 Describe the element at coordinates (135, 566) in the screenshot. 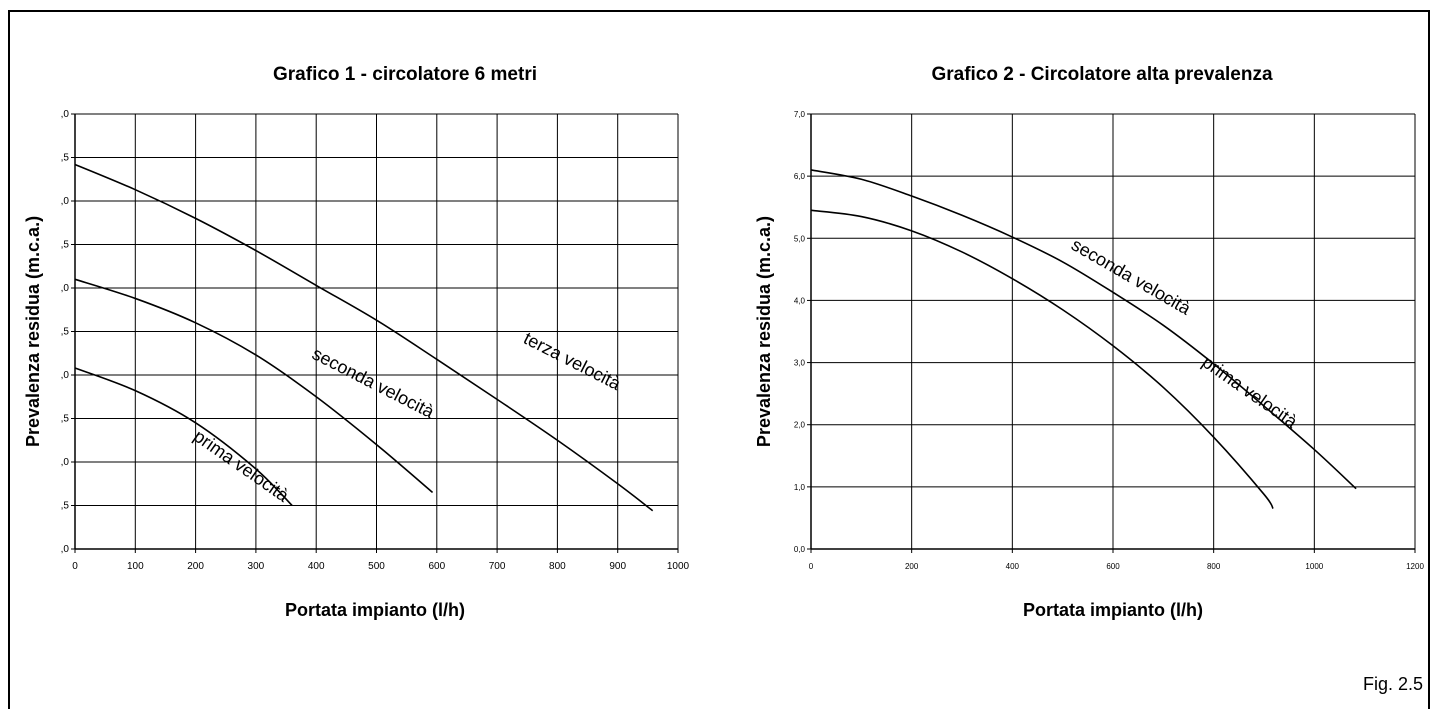

I see `x-tick-label: 100` at that location.